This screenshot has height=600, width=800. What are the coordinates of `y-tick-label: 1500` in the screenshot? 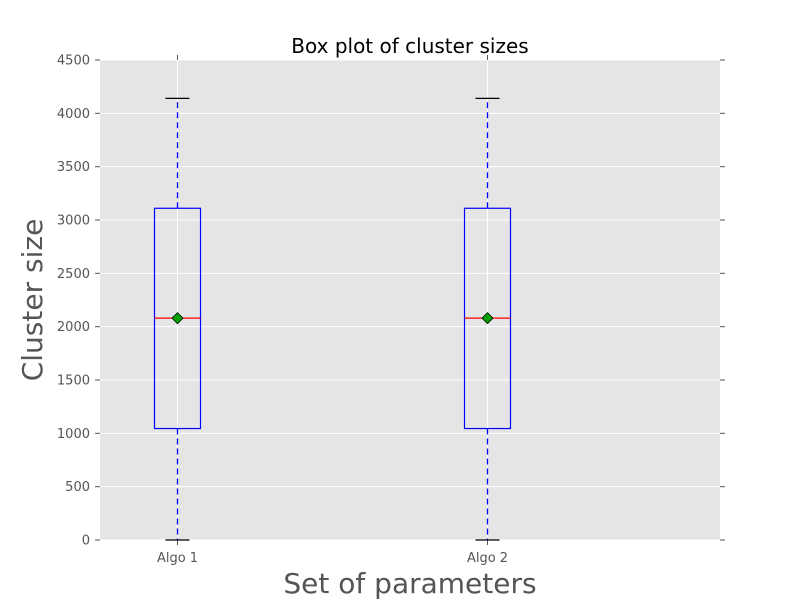 It's located at (73, 381).